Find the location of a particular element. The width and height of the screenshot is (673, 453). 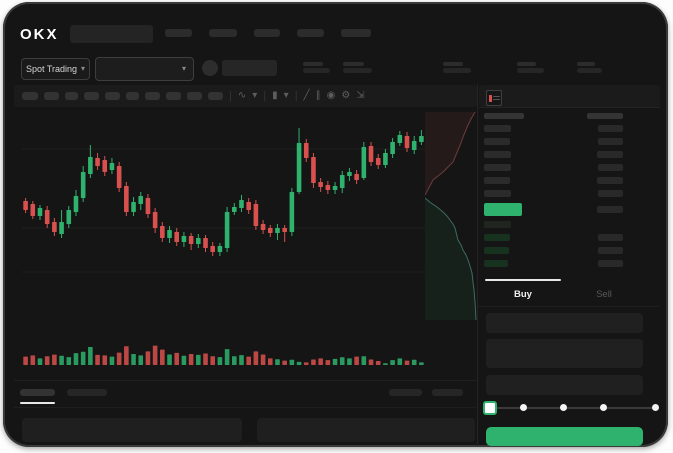

volume-chart is located at coordinates (223, 355).